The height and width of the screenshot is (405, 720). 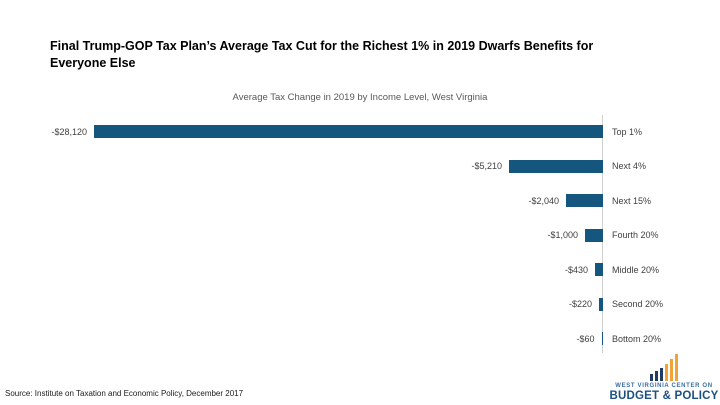 What do you see at coordinates (637, 338) in the screenshot?
I see `bar-category-label: Bottom 20%` at bounding box center [637, 338].